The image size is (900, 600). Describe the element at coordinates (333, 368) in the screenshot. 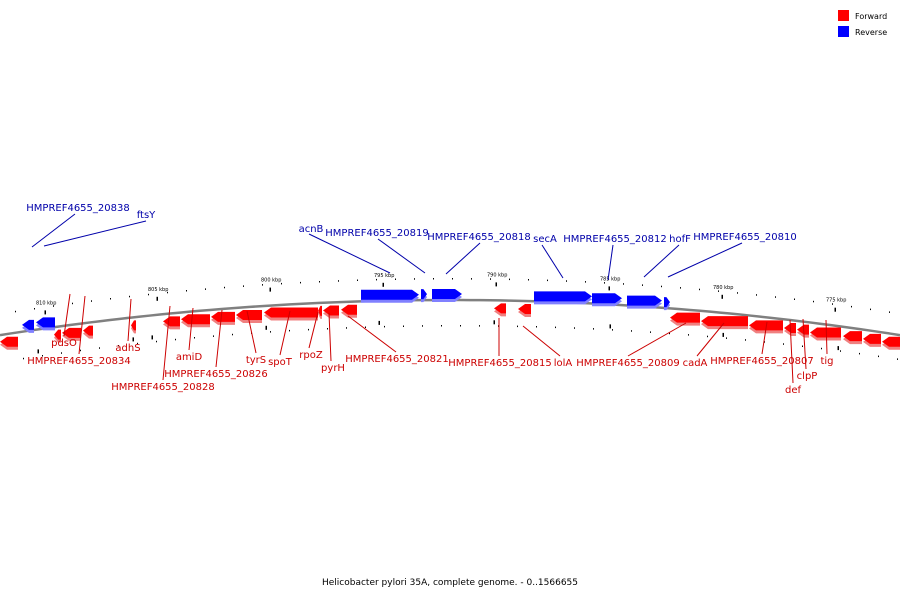

I see `gene-label-pyrh: pyrH` at that location.